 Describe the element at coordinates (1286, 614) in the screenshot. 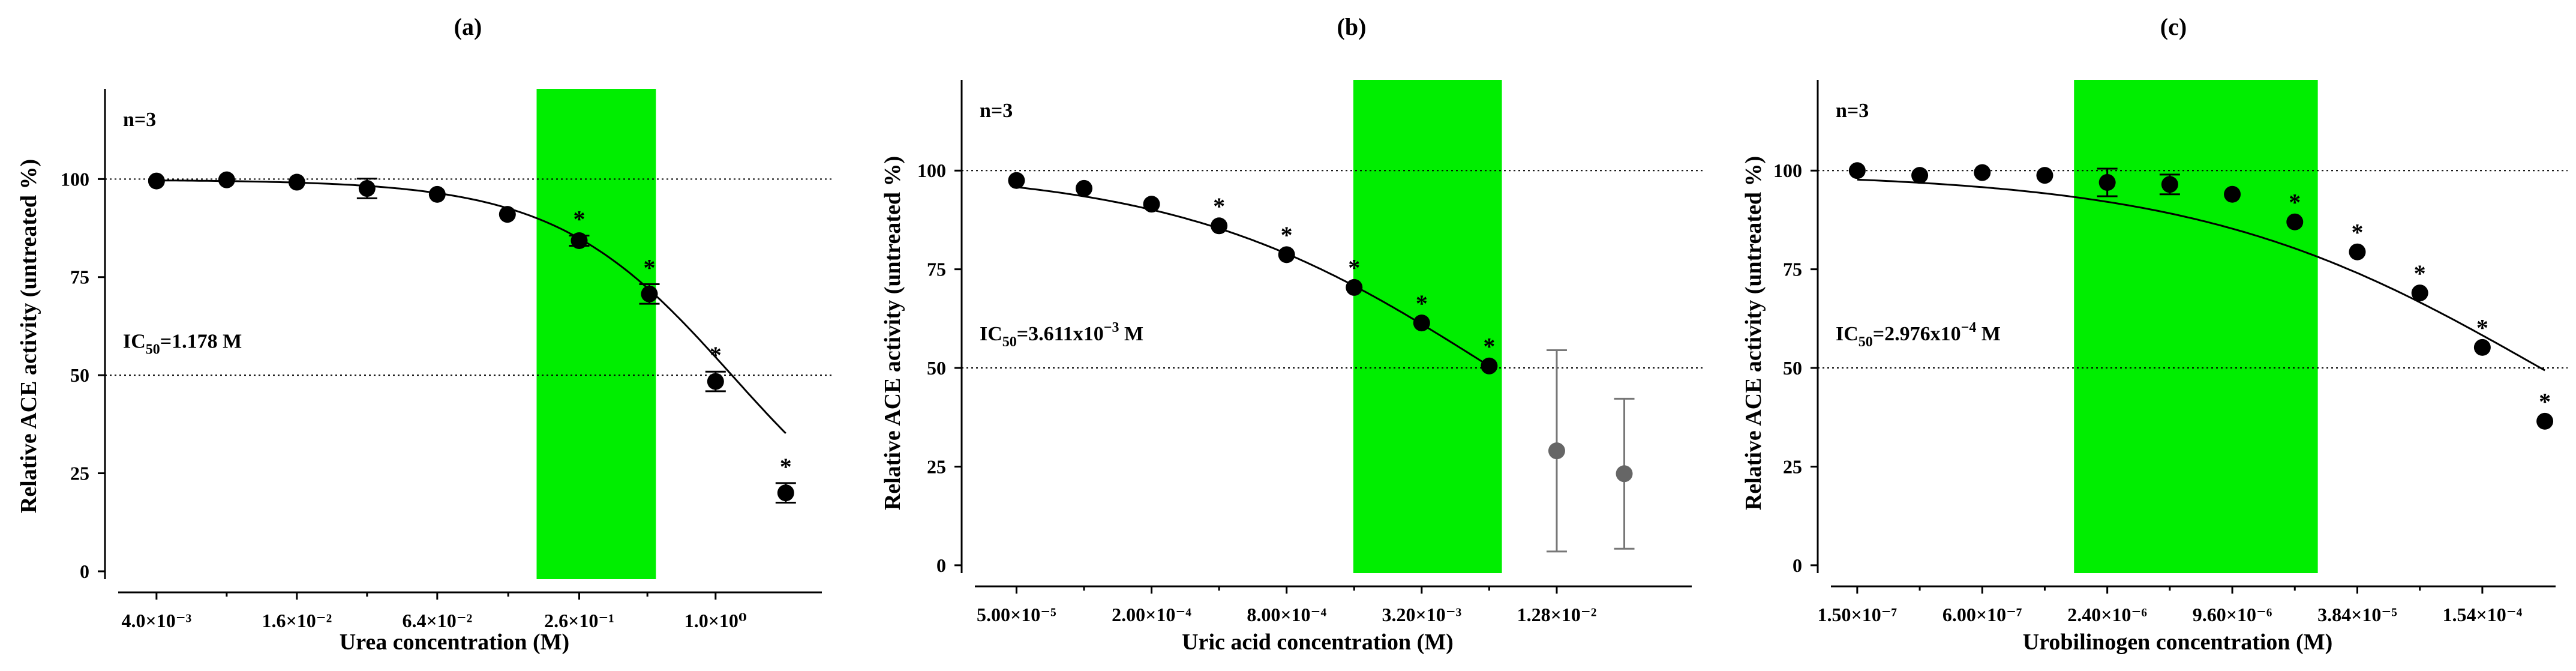

I see `x-tick-label: 8.00×10⁻⁴` at that location.